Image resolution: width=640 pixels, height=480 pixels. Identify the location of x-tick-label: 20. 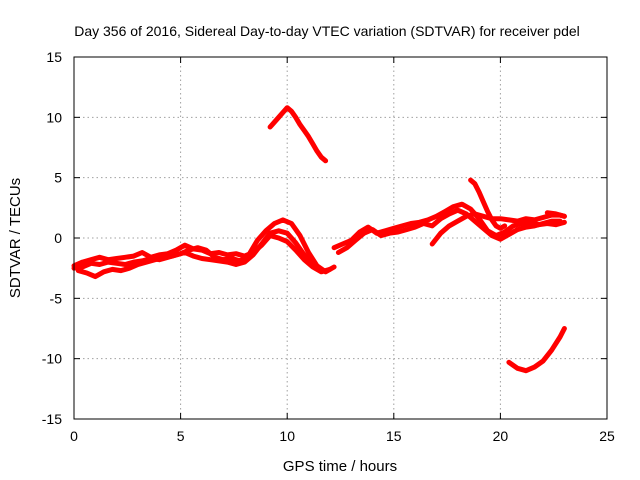
(501, 436).